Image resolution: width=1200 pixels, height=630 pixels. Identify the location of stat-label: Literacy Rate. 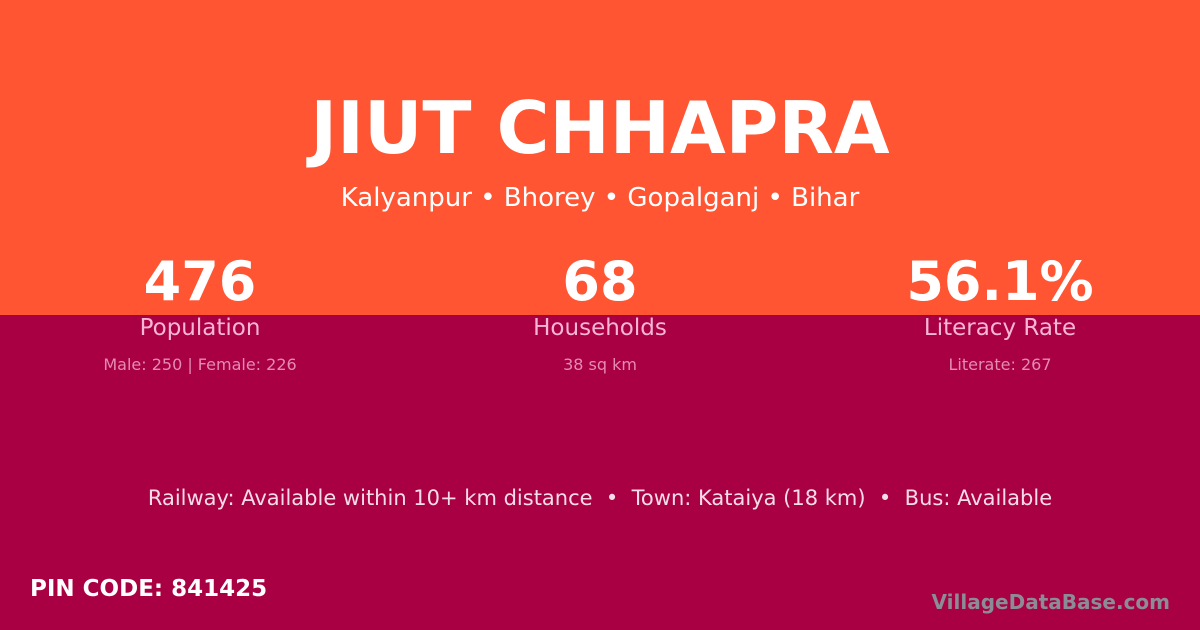
(1000, 328).